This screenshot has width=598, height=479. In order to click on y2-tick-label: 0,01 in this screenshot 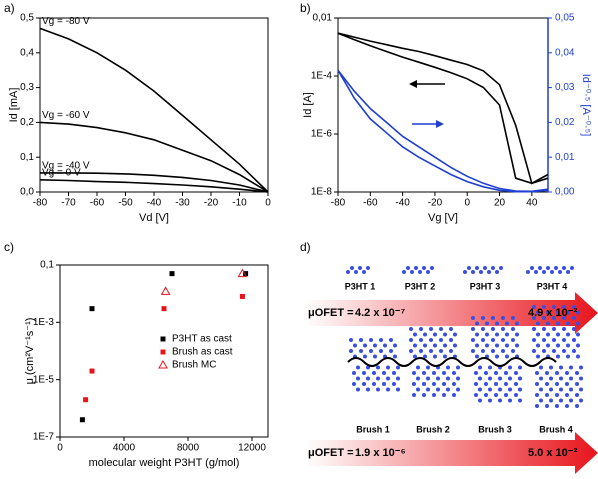, I will do `click(565, 157)`.